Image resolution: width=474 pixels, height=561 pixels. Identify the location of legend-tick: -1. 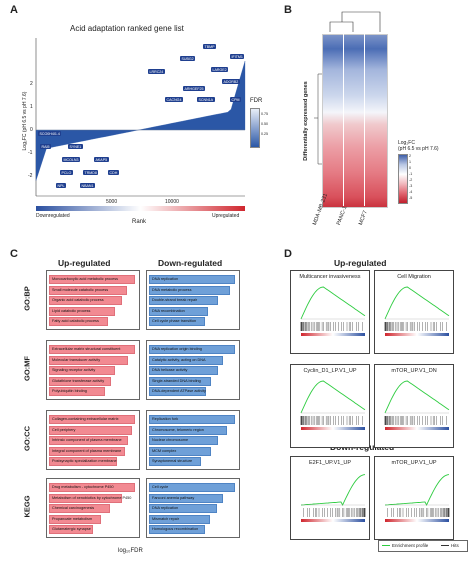
(411, 174).